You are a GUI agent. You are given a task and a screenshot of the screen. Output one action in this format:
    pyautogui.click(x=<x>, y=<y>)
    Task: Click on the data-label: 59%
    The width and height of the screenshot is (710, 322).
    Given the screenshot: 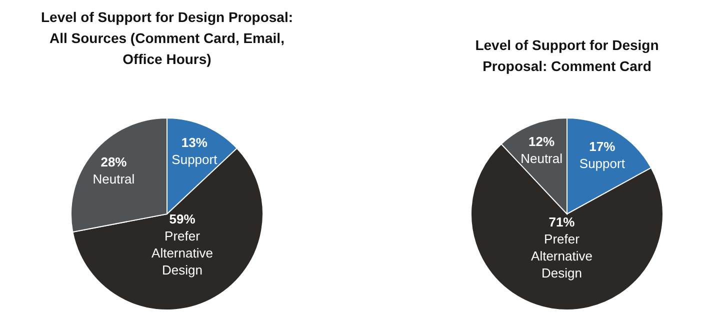 What is the action you would take?
    pyautogui.click(x=182, y=218)
    